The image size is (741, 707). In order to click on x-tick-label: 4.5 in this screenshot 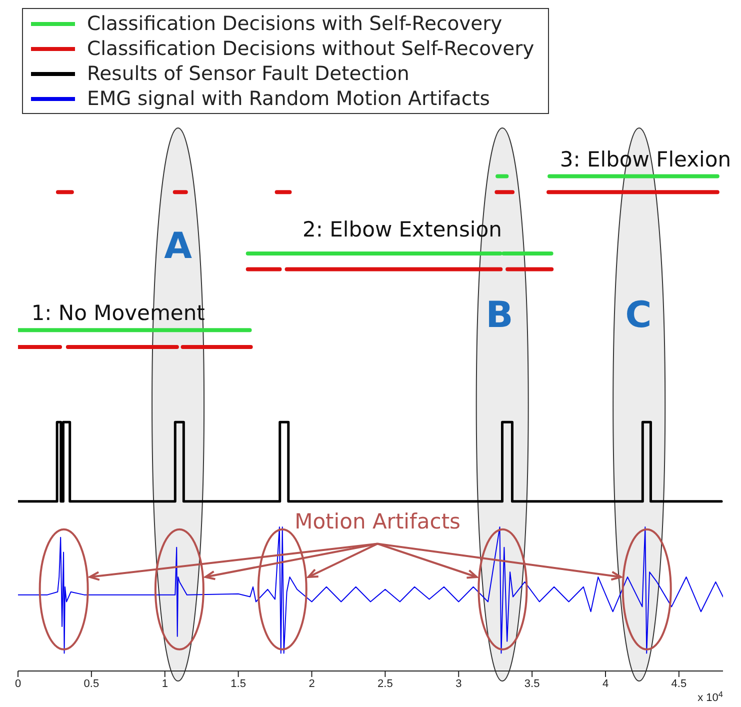, I will do `click(679, 684)`.